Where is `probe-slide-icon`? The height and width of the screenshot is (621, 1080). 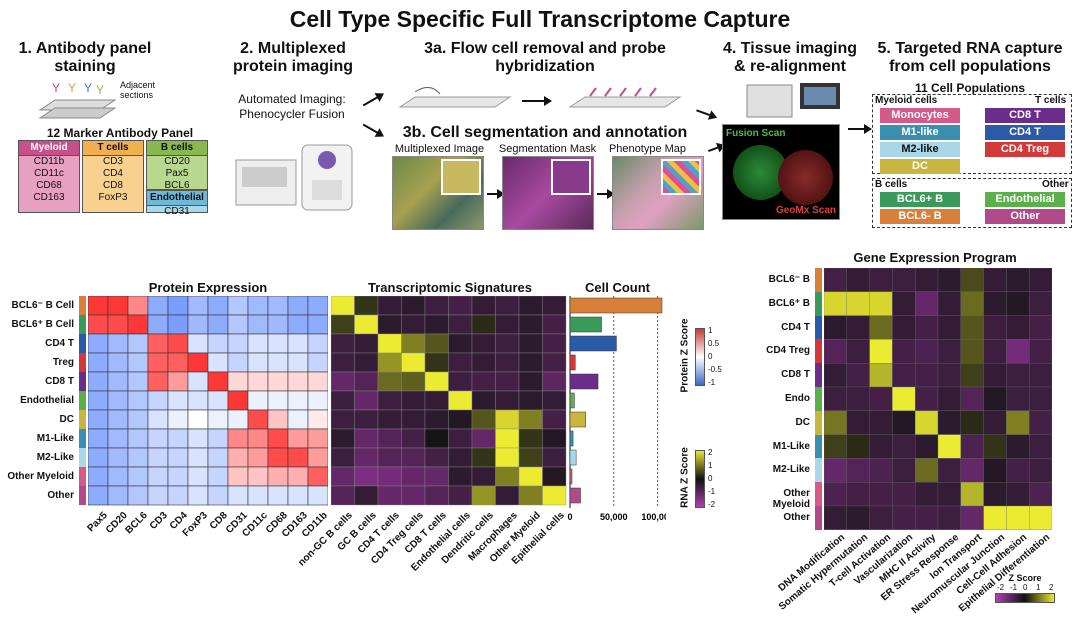
probe-slide-icon is located at coordinates (625, 97).